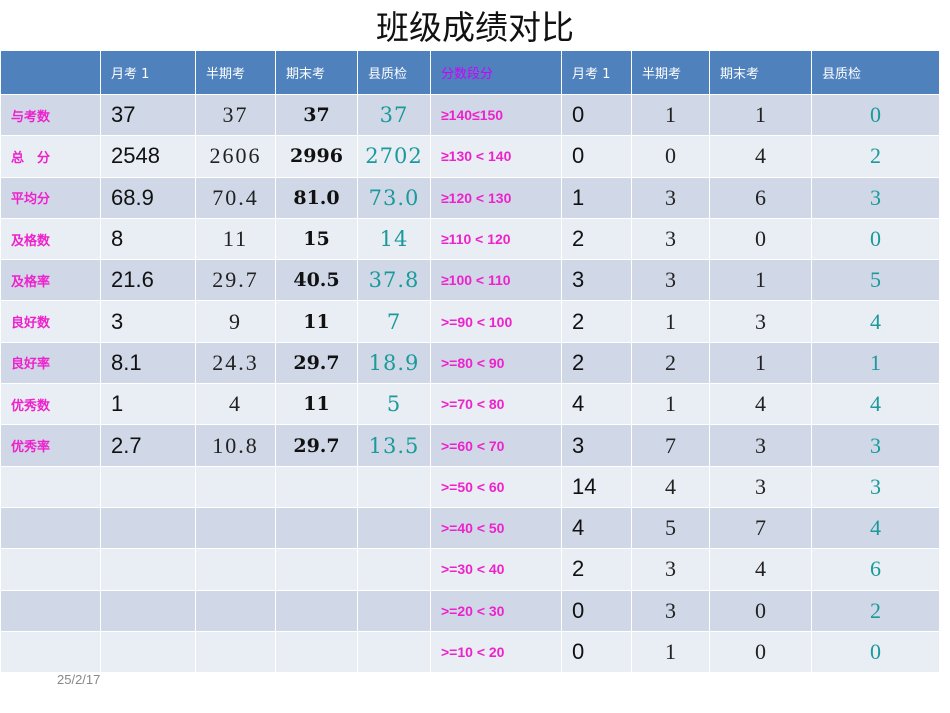 This screenshot has width=950, height=713. What do you see at coordinates (496, 528) in the screenshot?
I see `segment-range: >=40 < 50` at bounding box center [496, 528].